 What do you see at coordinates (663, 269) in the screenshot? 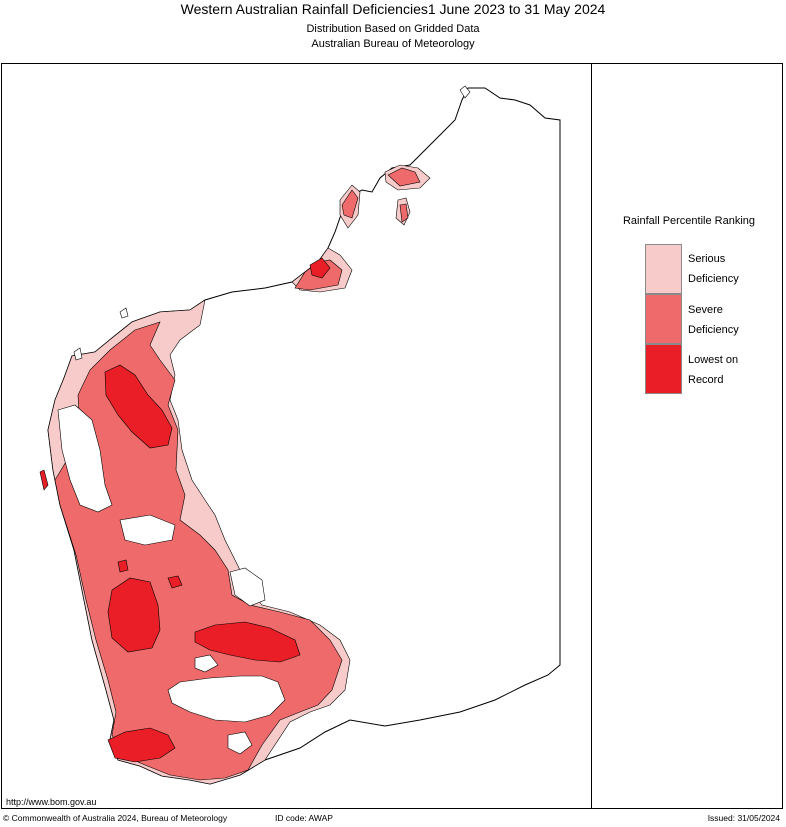
I see `legend-swatch-serious` at bounding box center [663, 269].